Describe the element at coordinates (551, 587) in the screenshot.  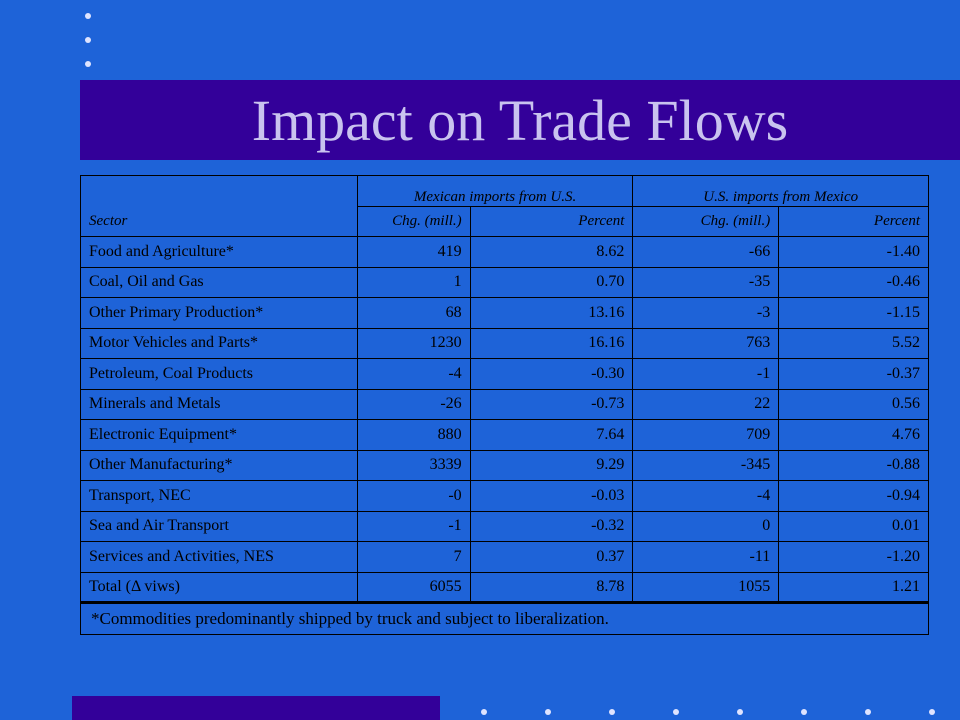
I see `mexico-percent-cell: 8.78` at that location.